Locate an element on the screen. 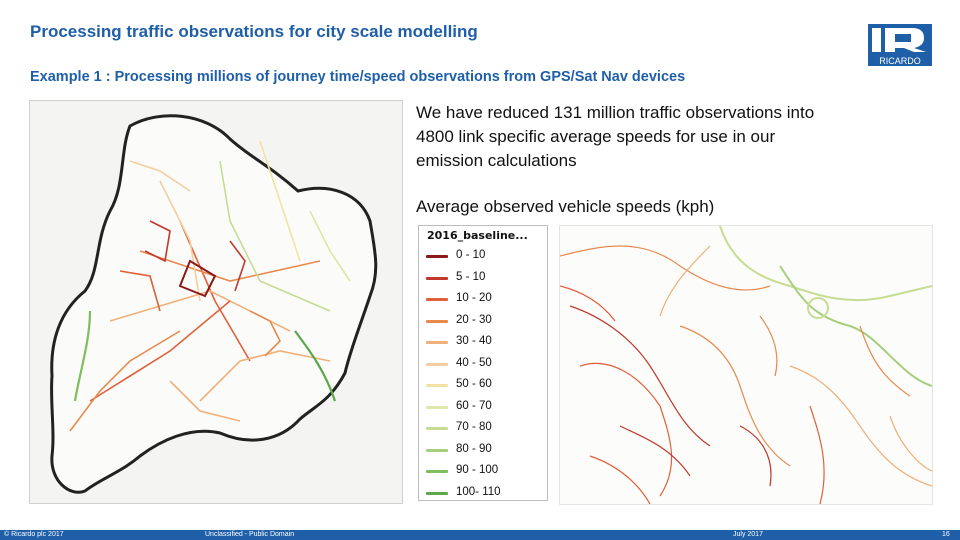 This screenshot has height=540, width=960. legend-item: 100- 110 is located at coordinates (485, 493).